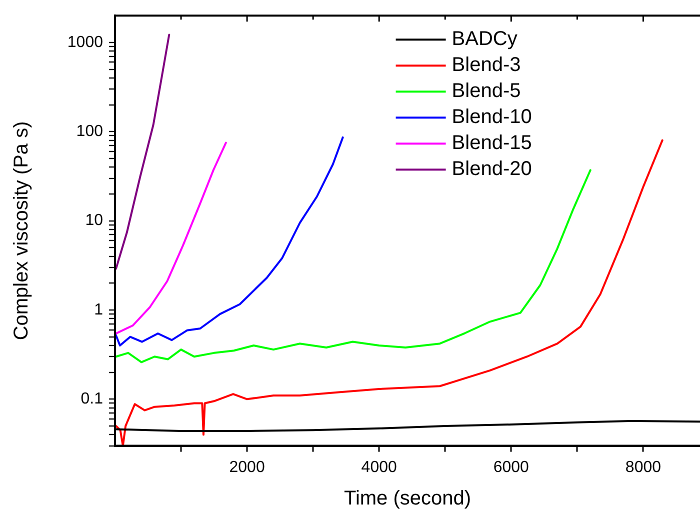 The height and width of the screenshot is (521, 700). Describe the element at coordinates (492, 117) in the screenshot. I see `legend-label: Blend-10` at that location.